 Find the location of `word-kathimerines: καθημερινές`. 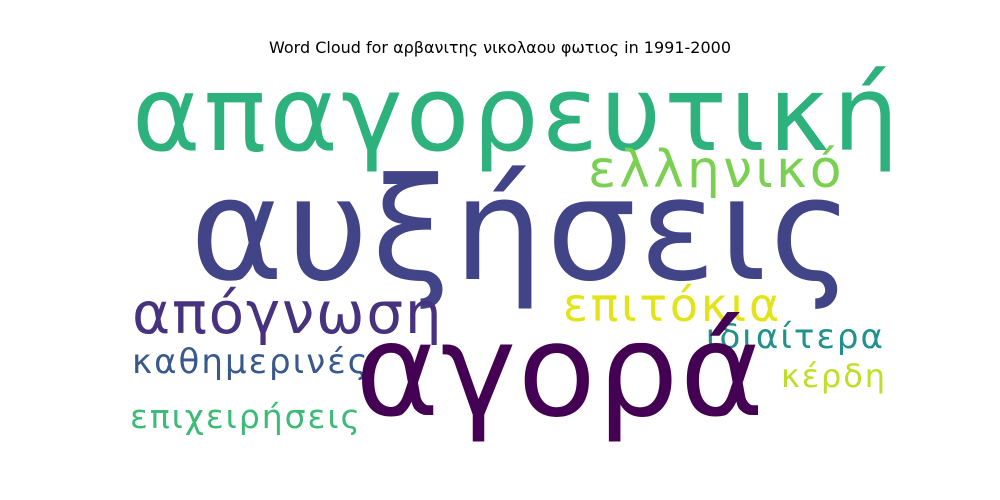

word-kathimerines: καθημερινές is located at coordinates (251, 362).